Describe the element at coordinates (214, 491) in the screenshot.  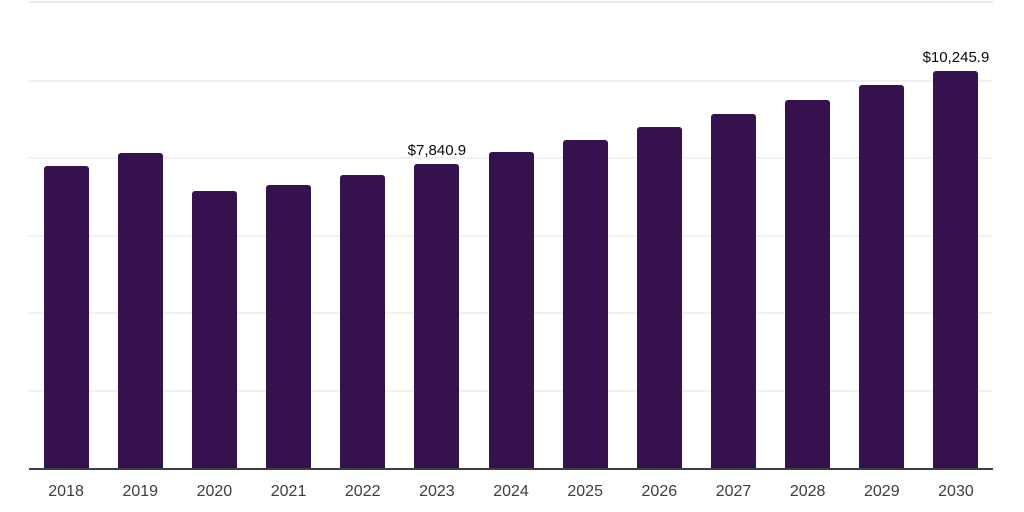
I see `x-tick-label-2020: 2020` at that location.